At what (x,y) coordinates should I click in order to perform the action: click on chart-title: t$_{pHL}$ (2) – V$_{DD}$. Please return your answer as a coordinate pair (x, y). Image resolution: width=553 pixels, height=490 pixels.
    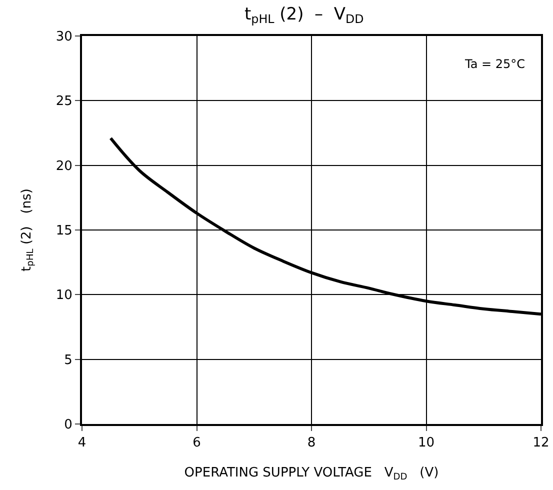
    Looking at the image, I should click on (304, 15).